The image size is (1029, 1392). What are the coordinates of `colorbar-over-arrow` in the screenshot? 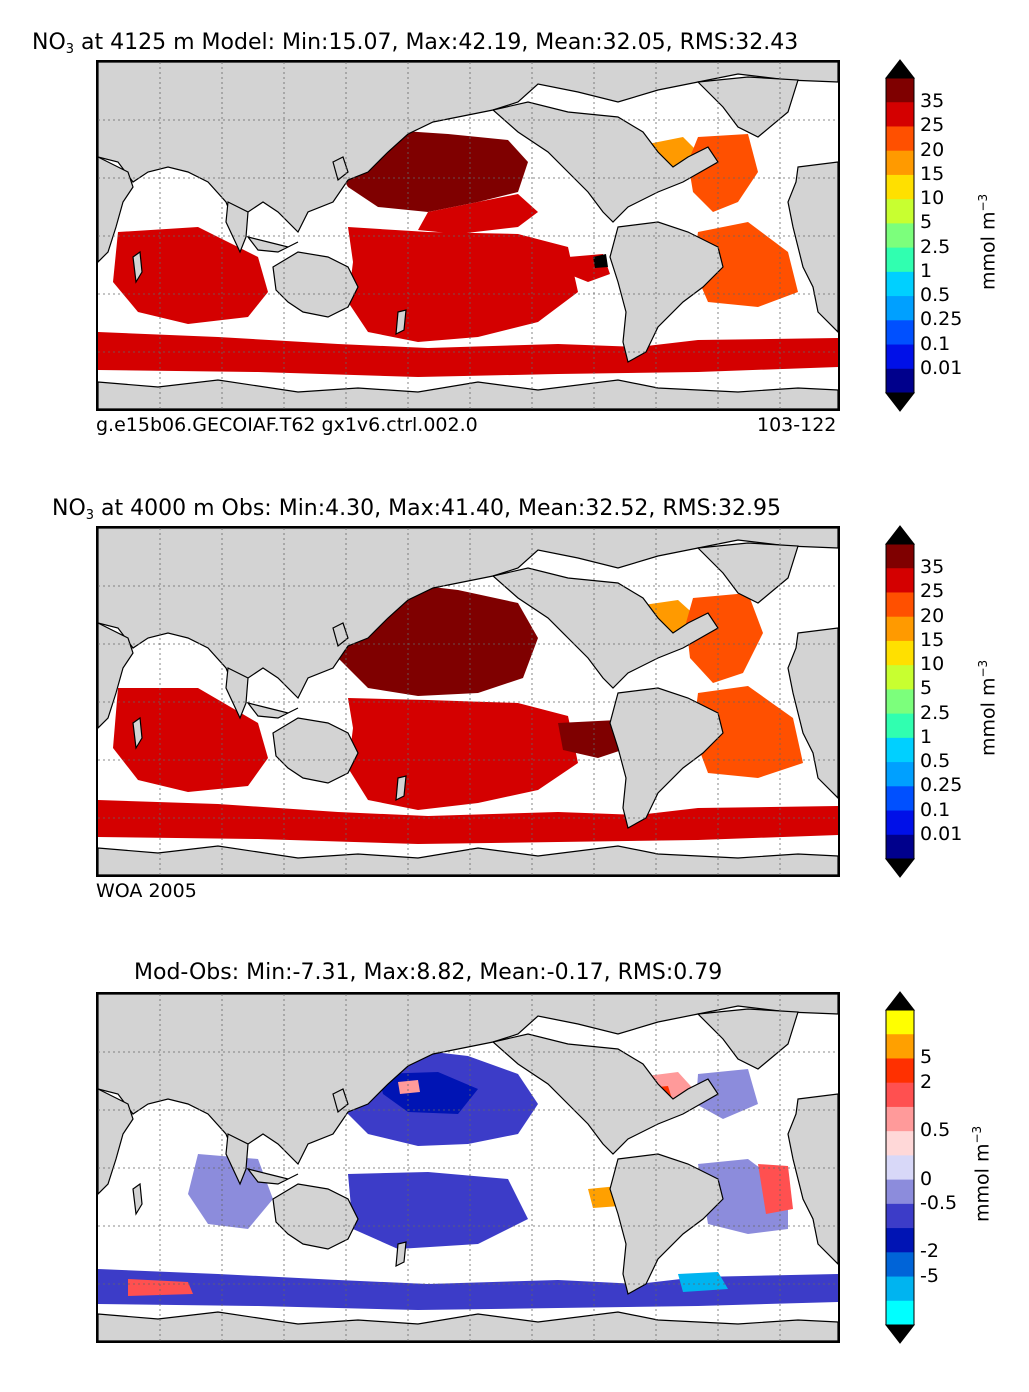 It's located at (900, 69).